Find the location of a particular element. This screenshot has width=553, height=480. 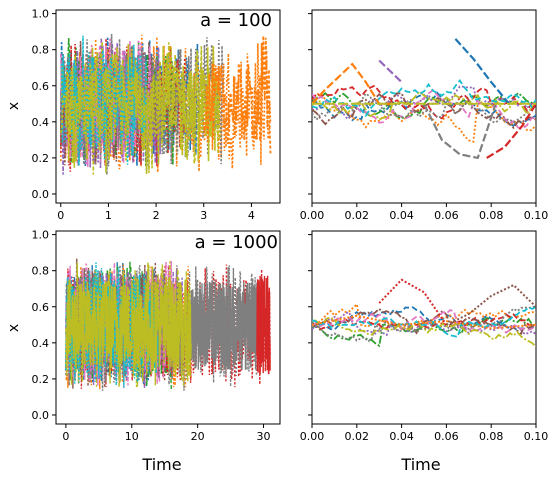

x-tick-label: 2 is located at coordinates (156, 215).